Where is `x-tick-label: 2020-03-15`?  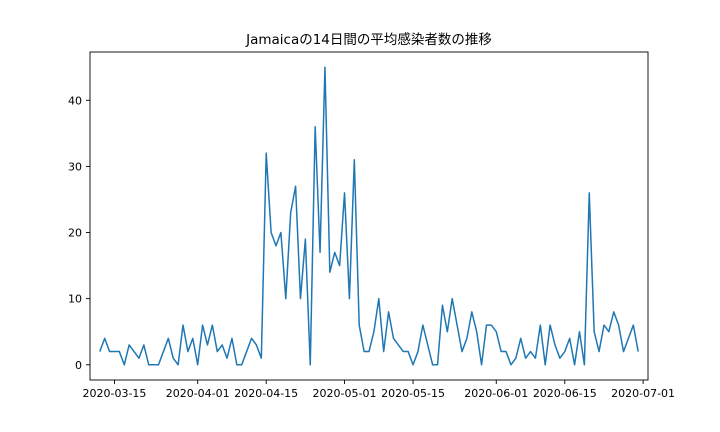
x-tick-label: 2020-03-15 is located at coordinates (115, 393).